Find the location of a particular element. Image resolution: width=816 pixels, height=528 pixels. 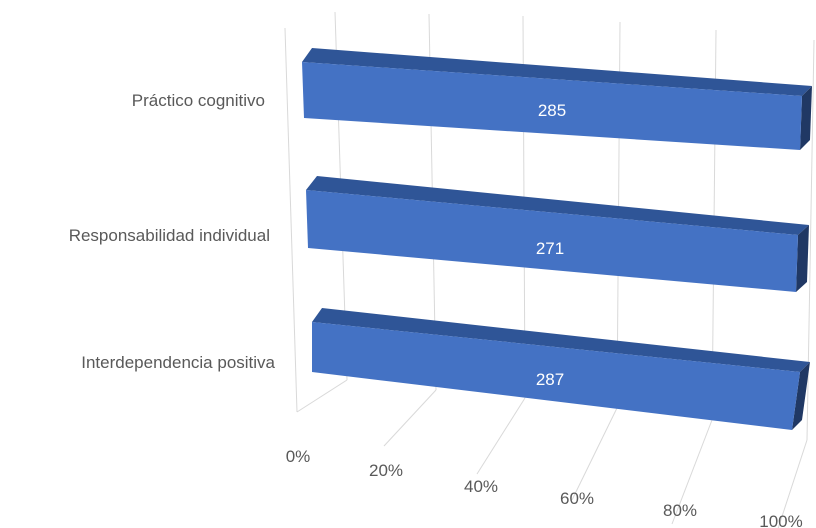

x-tick-label: 0% is located at coordinates (298, 456).